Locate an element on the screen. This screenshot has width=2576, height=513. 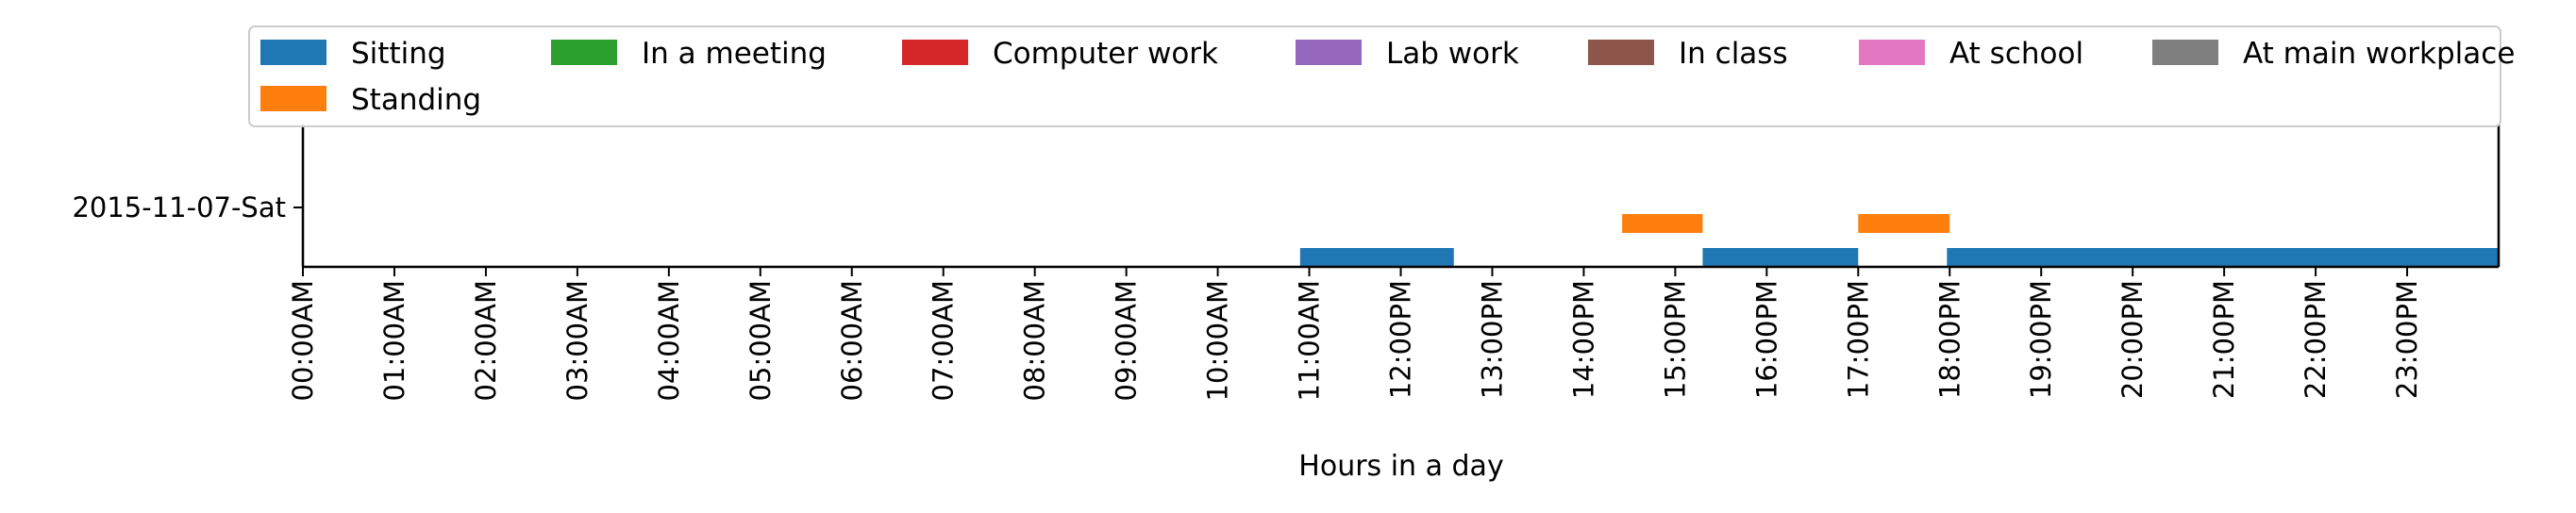
x-tick-label: 10:00AM is located at coordinates (1218, 340).